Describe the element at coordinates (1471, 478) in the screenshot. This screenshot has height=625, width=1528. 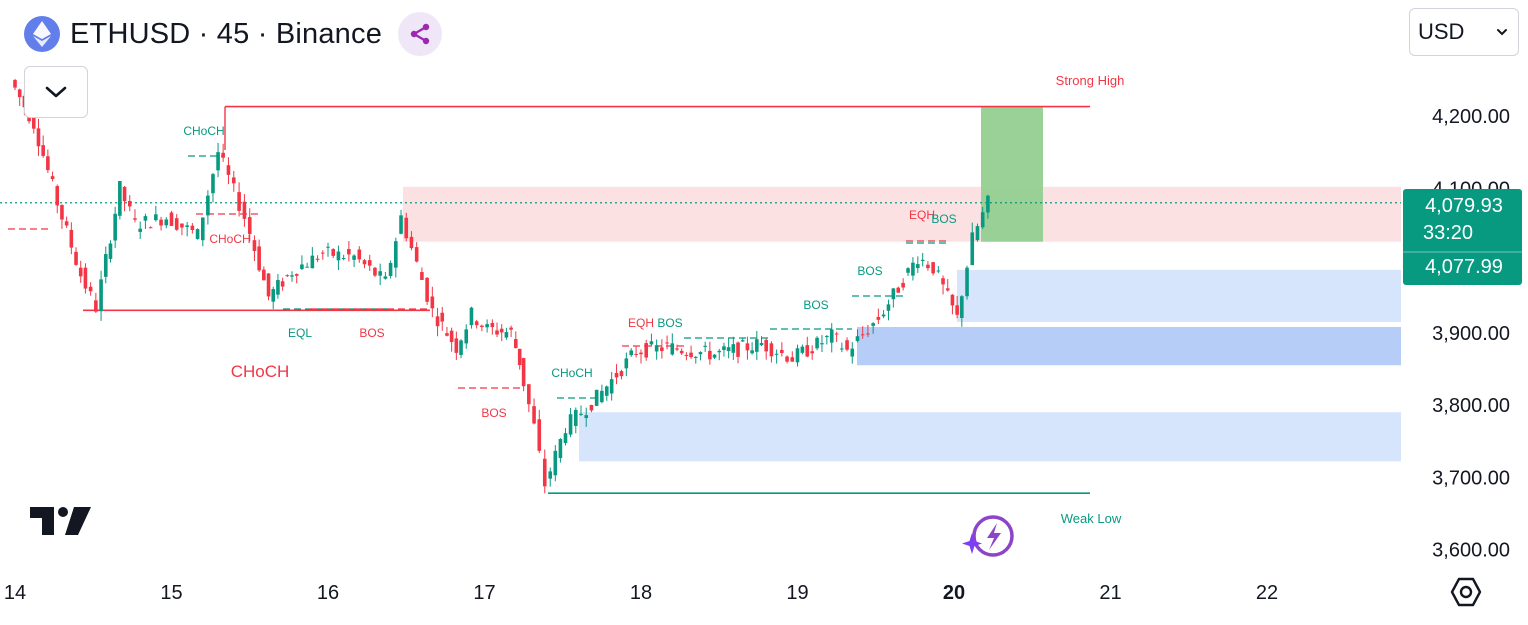
I see `price-tick-label: 3,700.00` at that location.